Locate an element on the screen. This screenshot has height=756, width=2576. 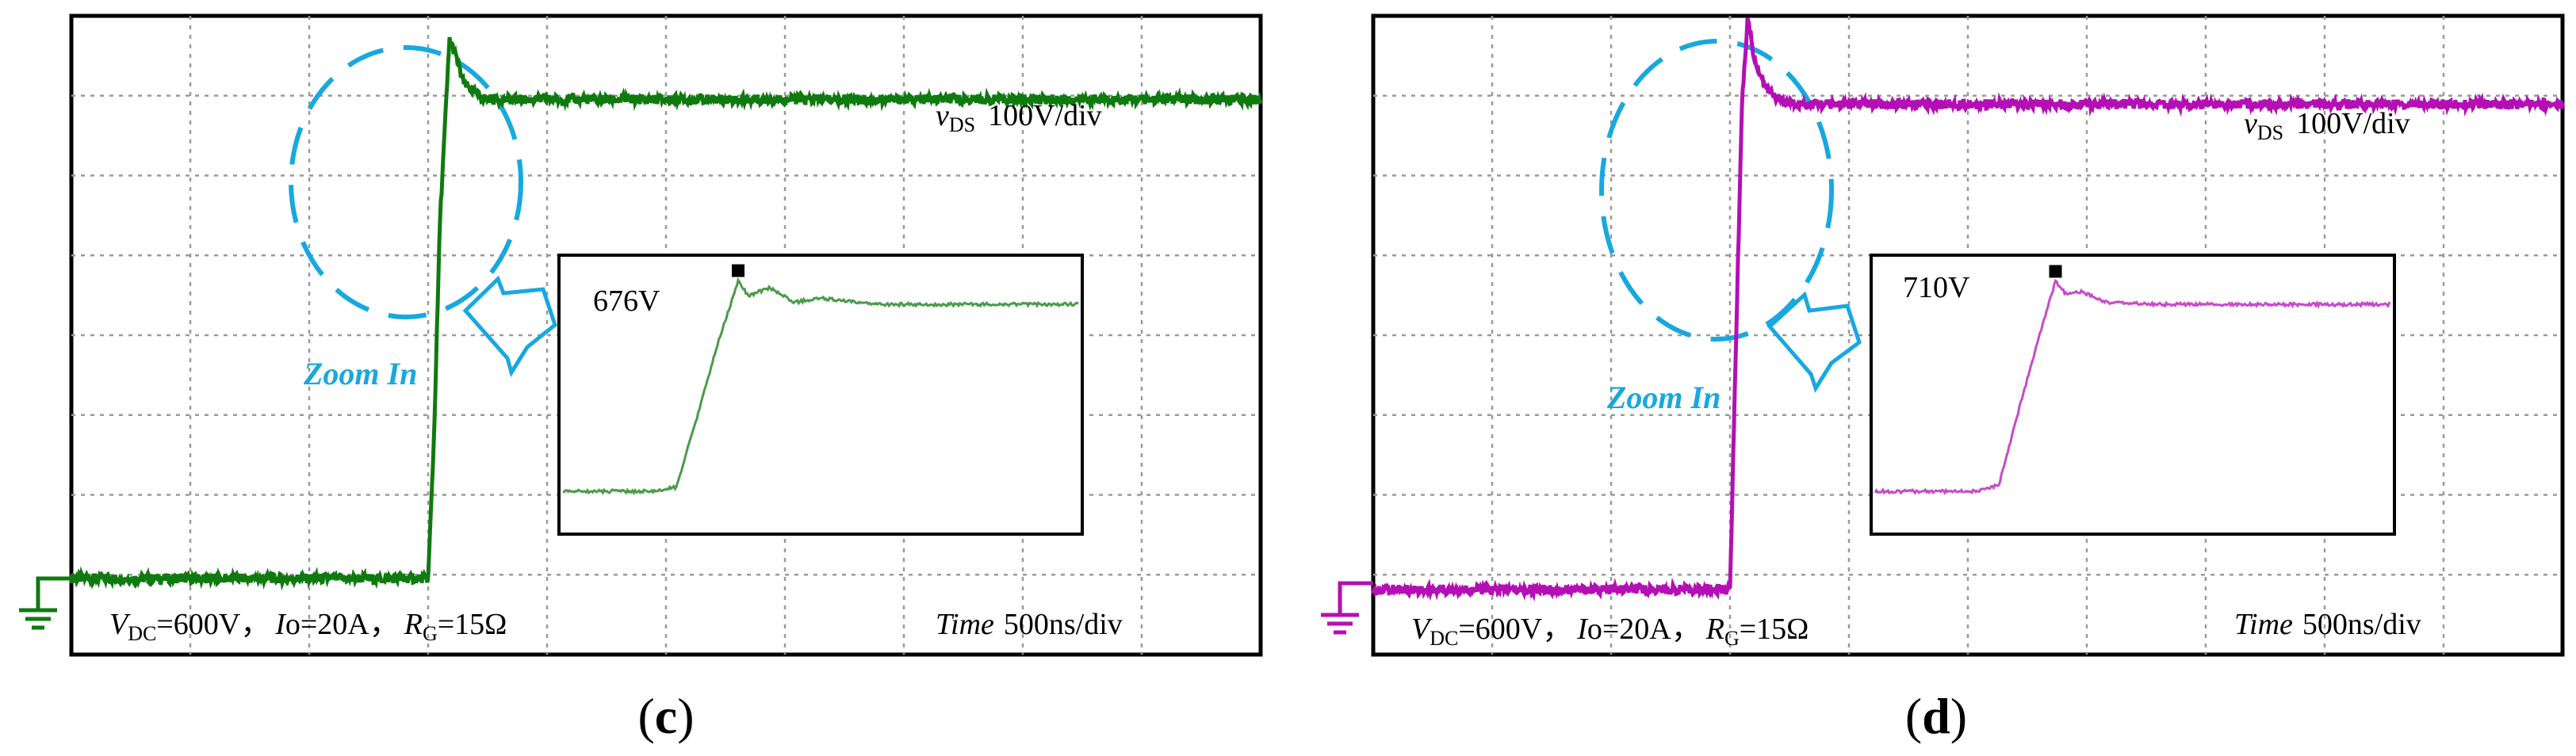
panel-c-peak-marker is located at coordinates (738, 270).